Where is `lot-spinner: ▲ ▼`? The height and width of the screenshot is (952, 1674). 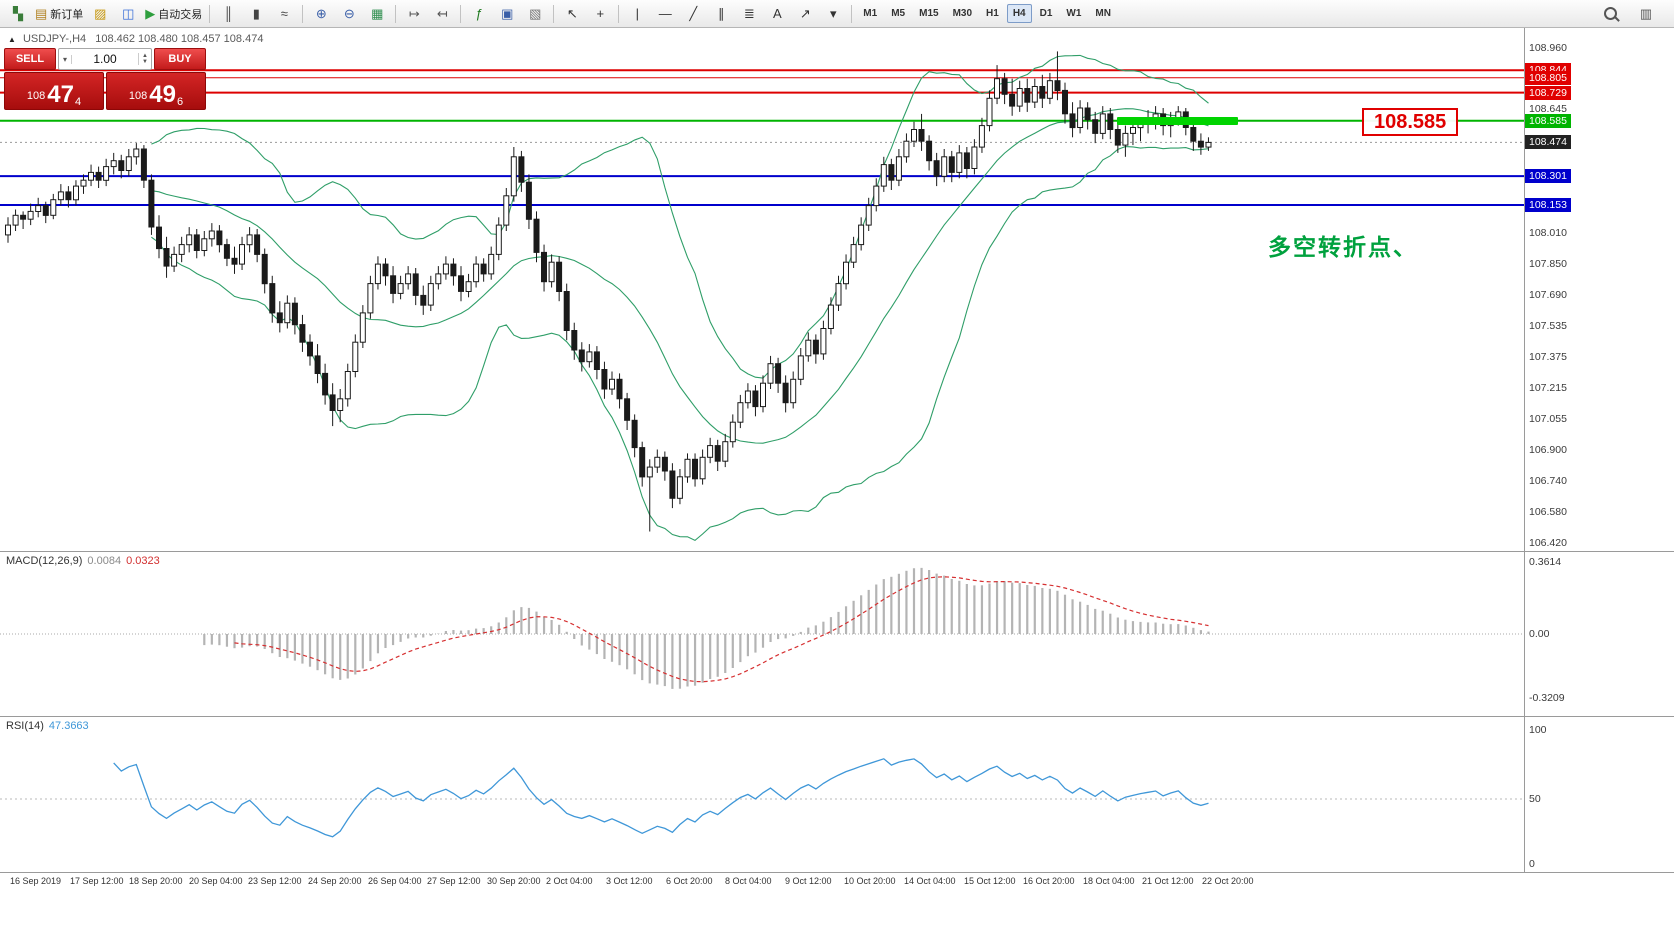
lot-spinner: ▲ ▼ is located at coordinates (144, 59).